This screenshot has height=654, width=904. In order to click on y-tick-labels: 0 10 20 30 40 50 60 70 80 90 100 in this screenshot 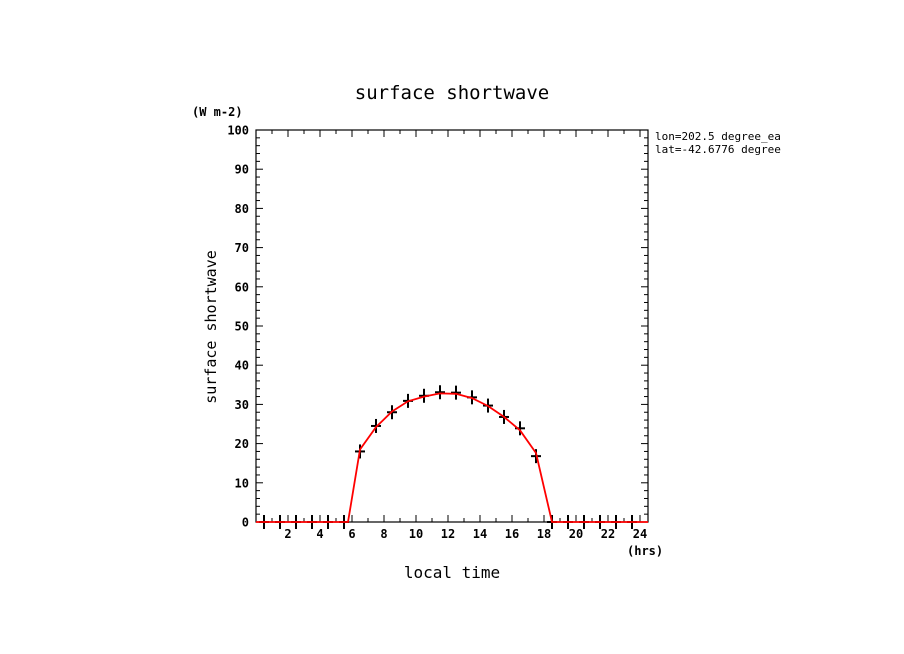, I will do `click(238, 327)`.